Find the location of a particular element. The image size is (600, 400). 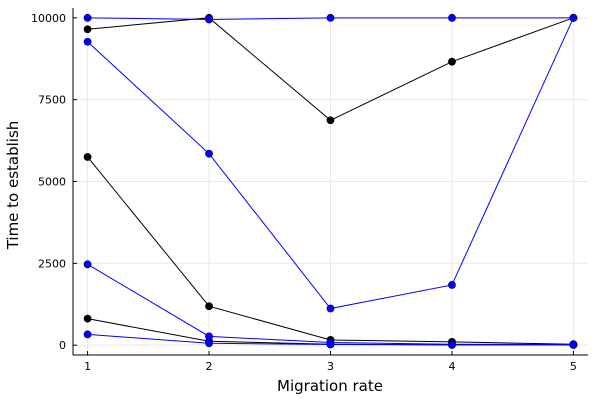

x-tick-label: 4 is located at coordinates (451, 366).